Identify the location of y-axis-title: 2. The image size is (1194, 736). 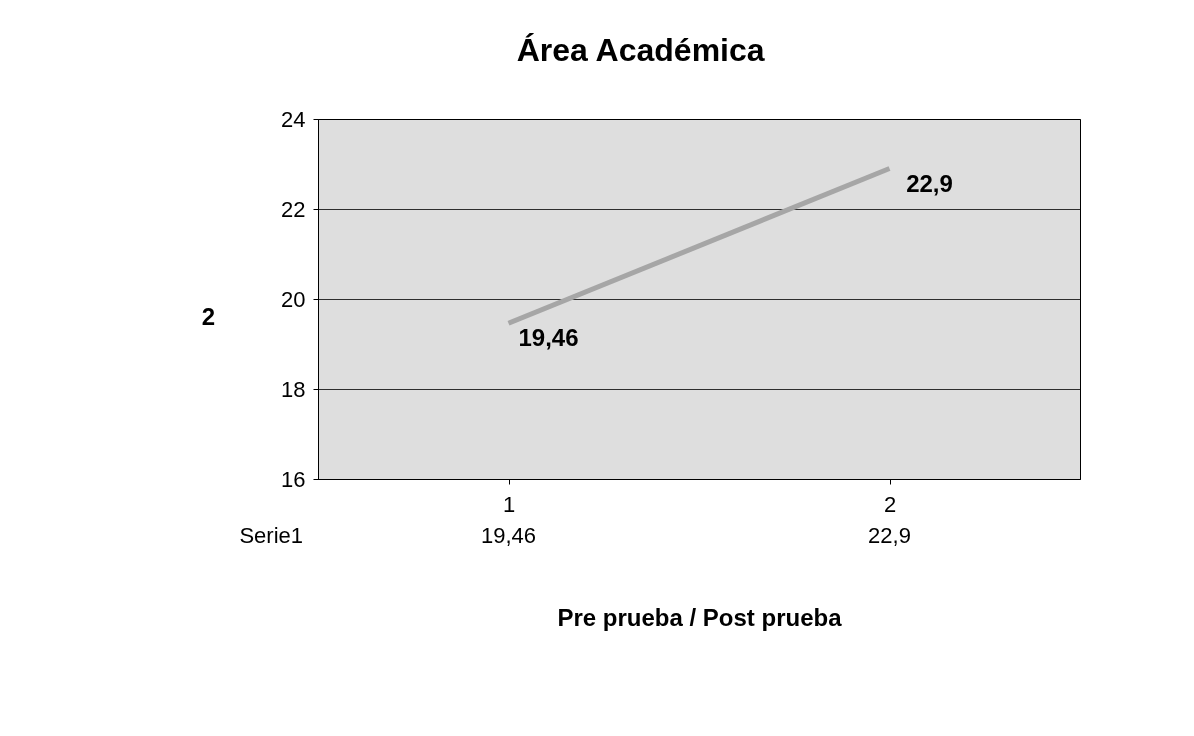
(208, 316).